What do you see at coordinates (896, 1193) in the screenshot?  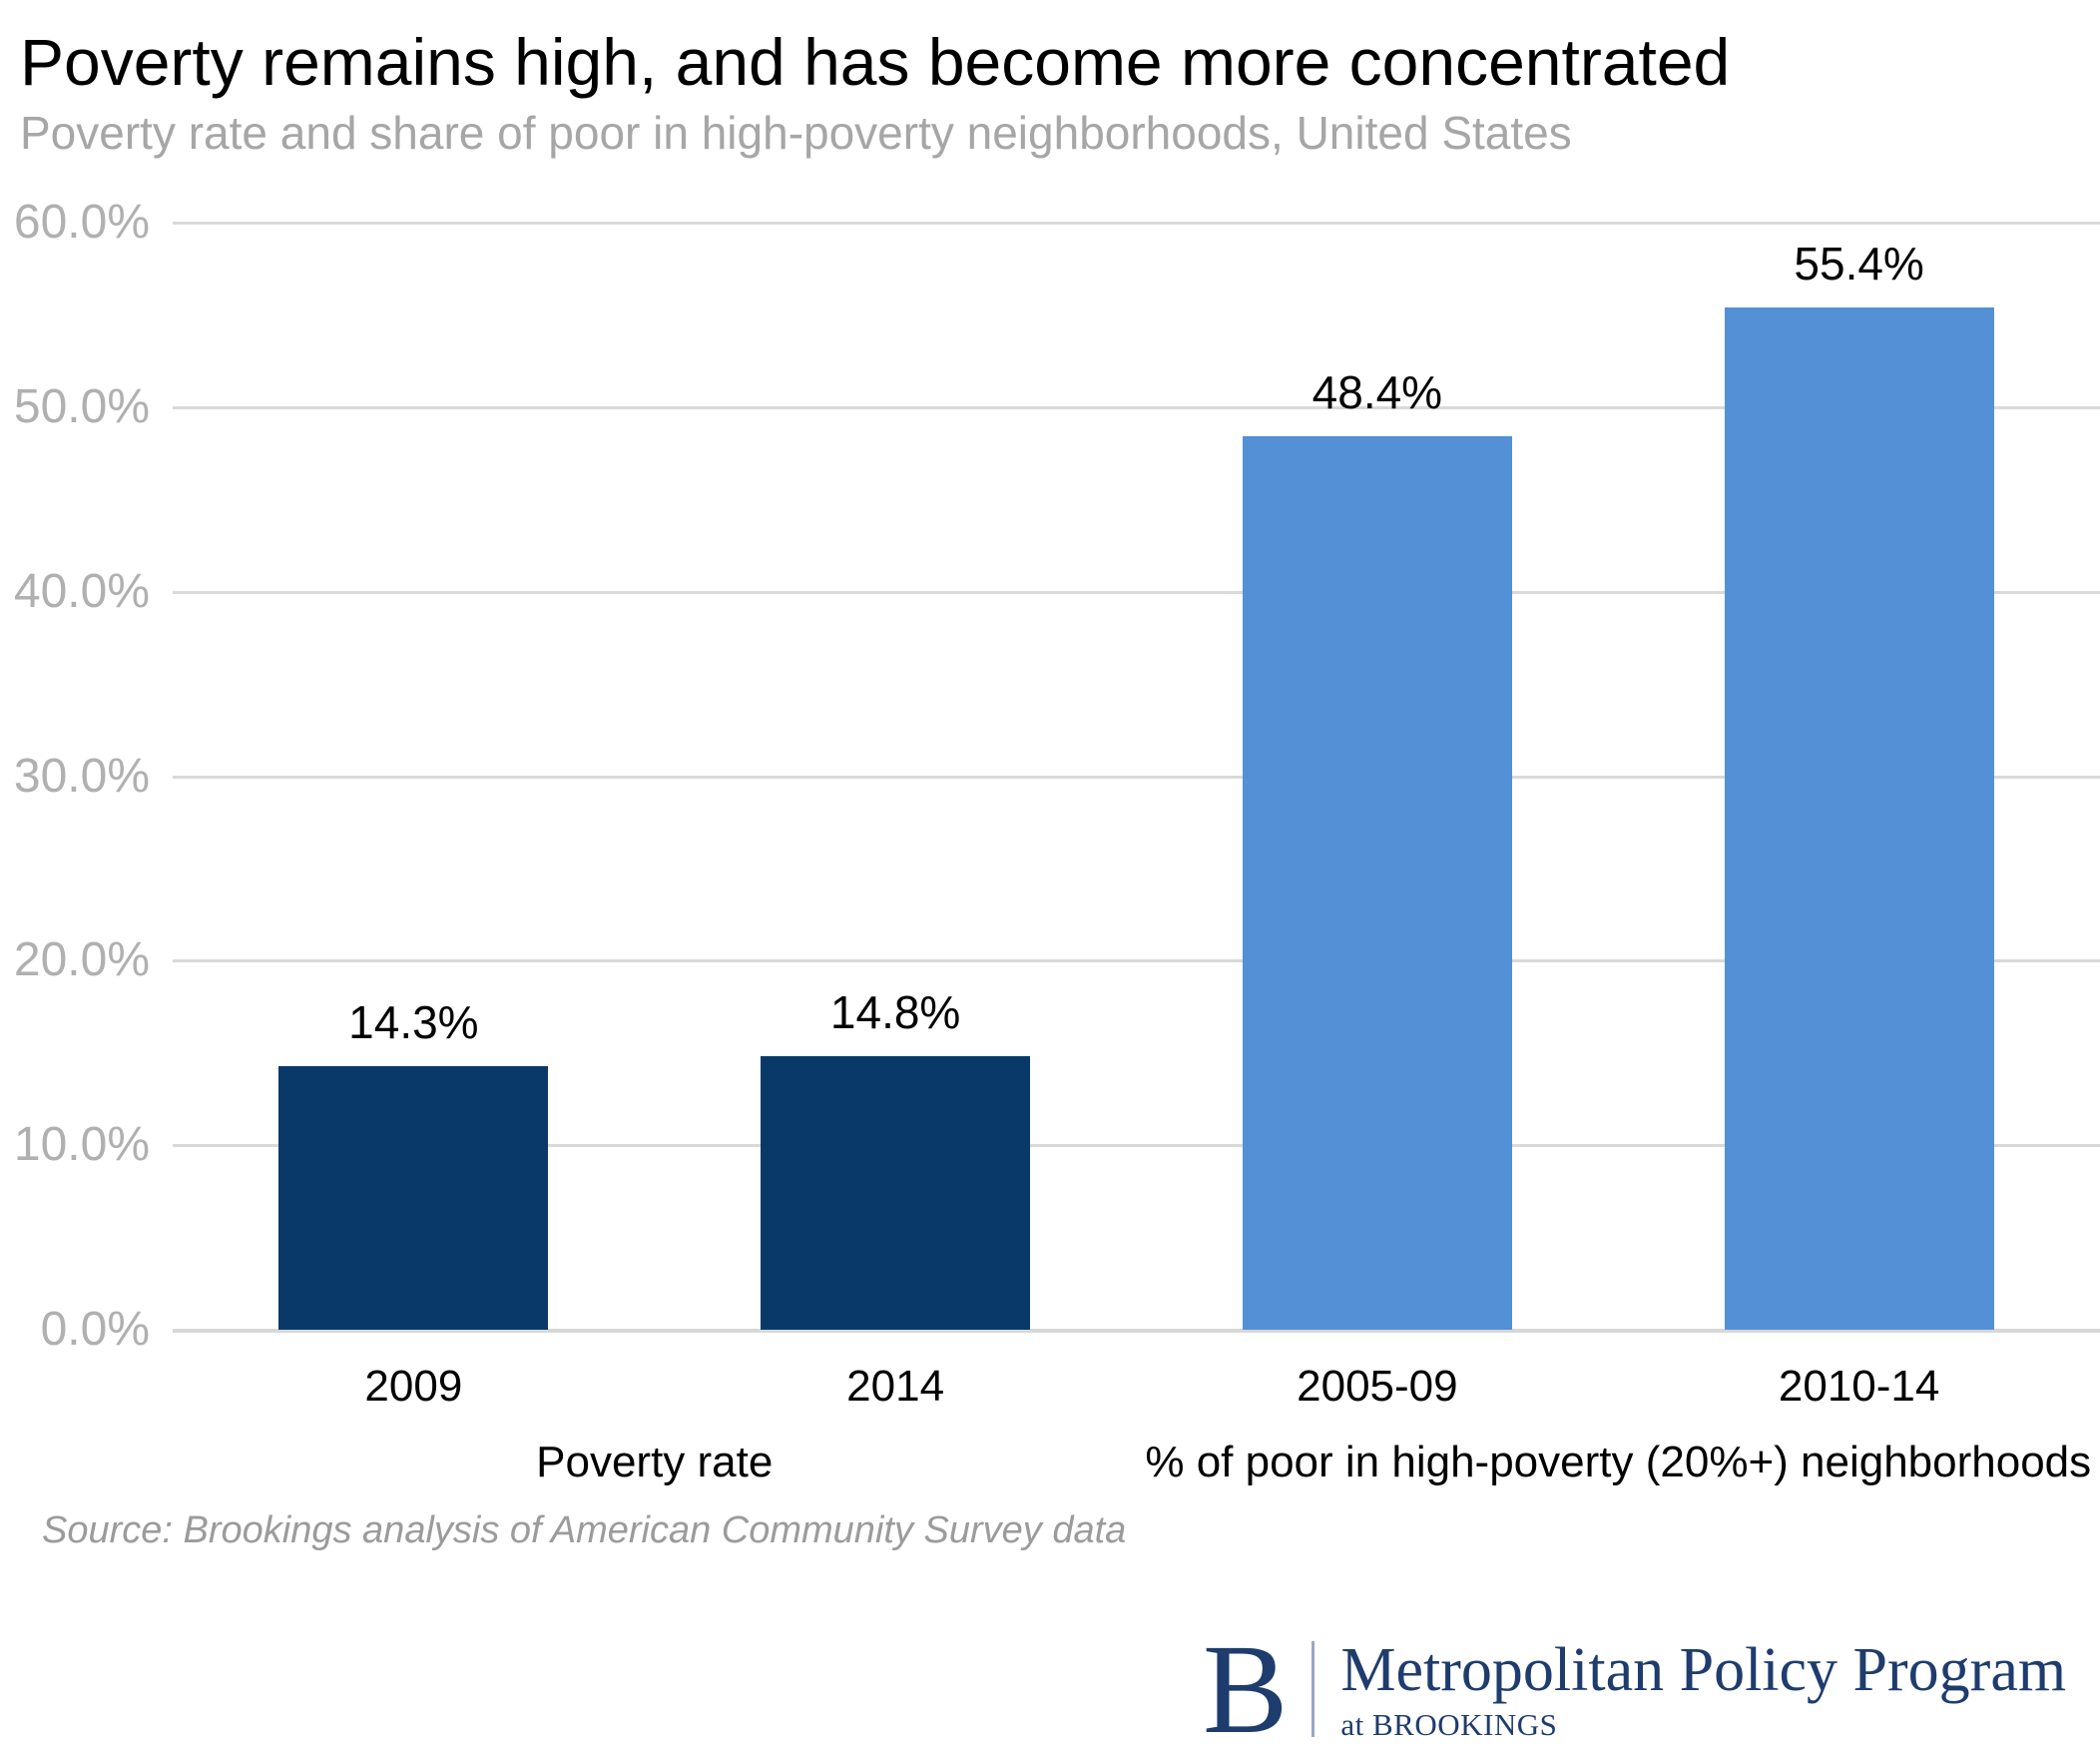 I see `bar-2014` at bounding box center [896, 1193].